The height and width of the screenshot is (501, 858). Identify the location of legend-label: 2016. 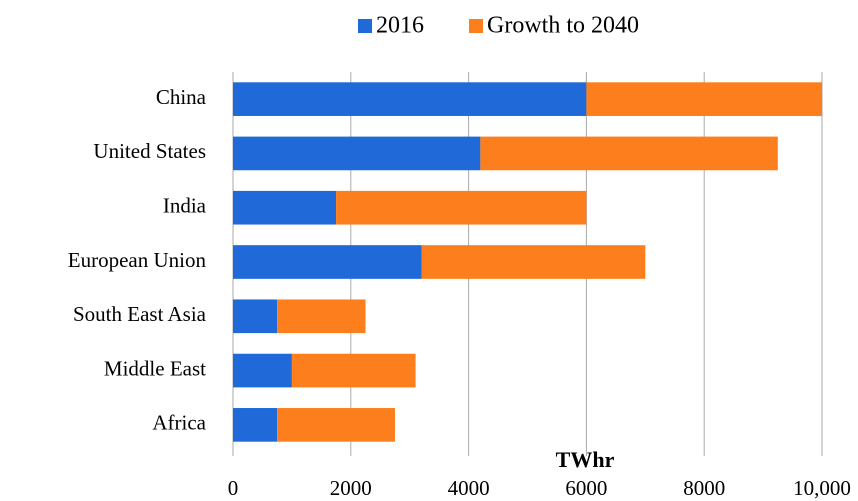
(400, 26).